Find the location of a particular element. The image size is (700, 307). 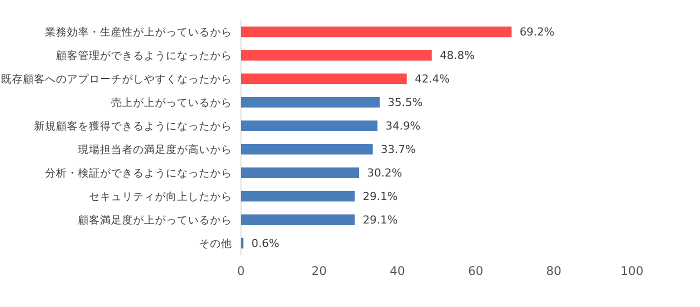

data-label: 30.2% is located at coordinates (384, 173).